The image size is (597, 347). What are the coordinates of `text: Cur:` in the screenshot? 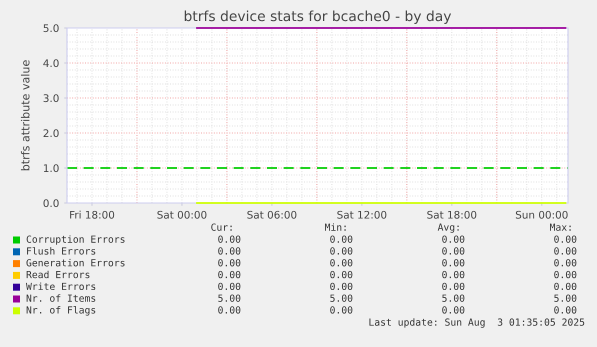 It's located at (221, 227).